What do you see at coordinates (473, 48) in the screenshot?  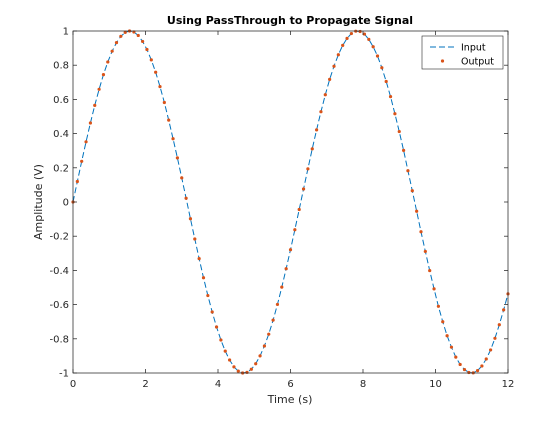 I see `legend-label-input: Input` at bounding box center [473, 48].